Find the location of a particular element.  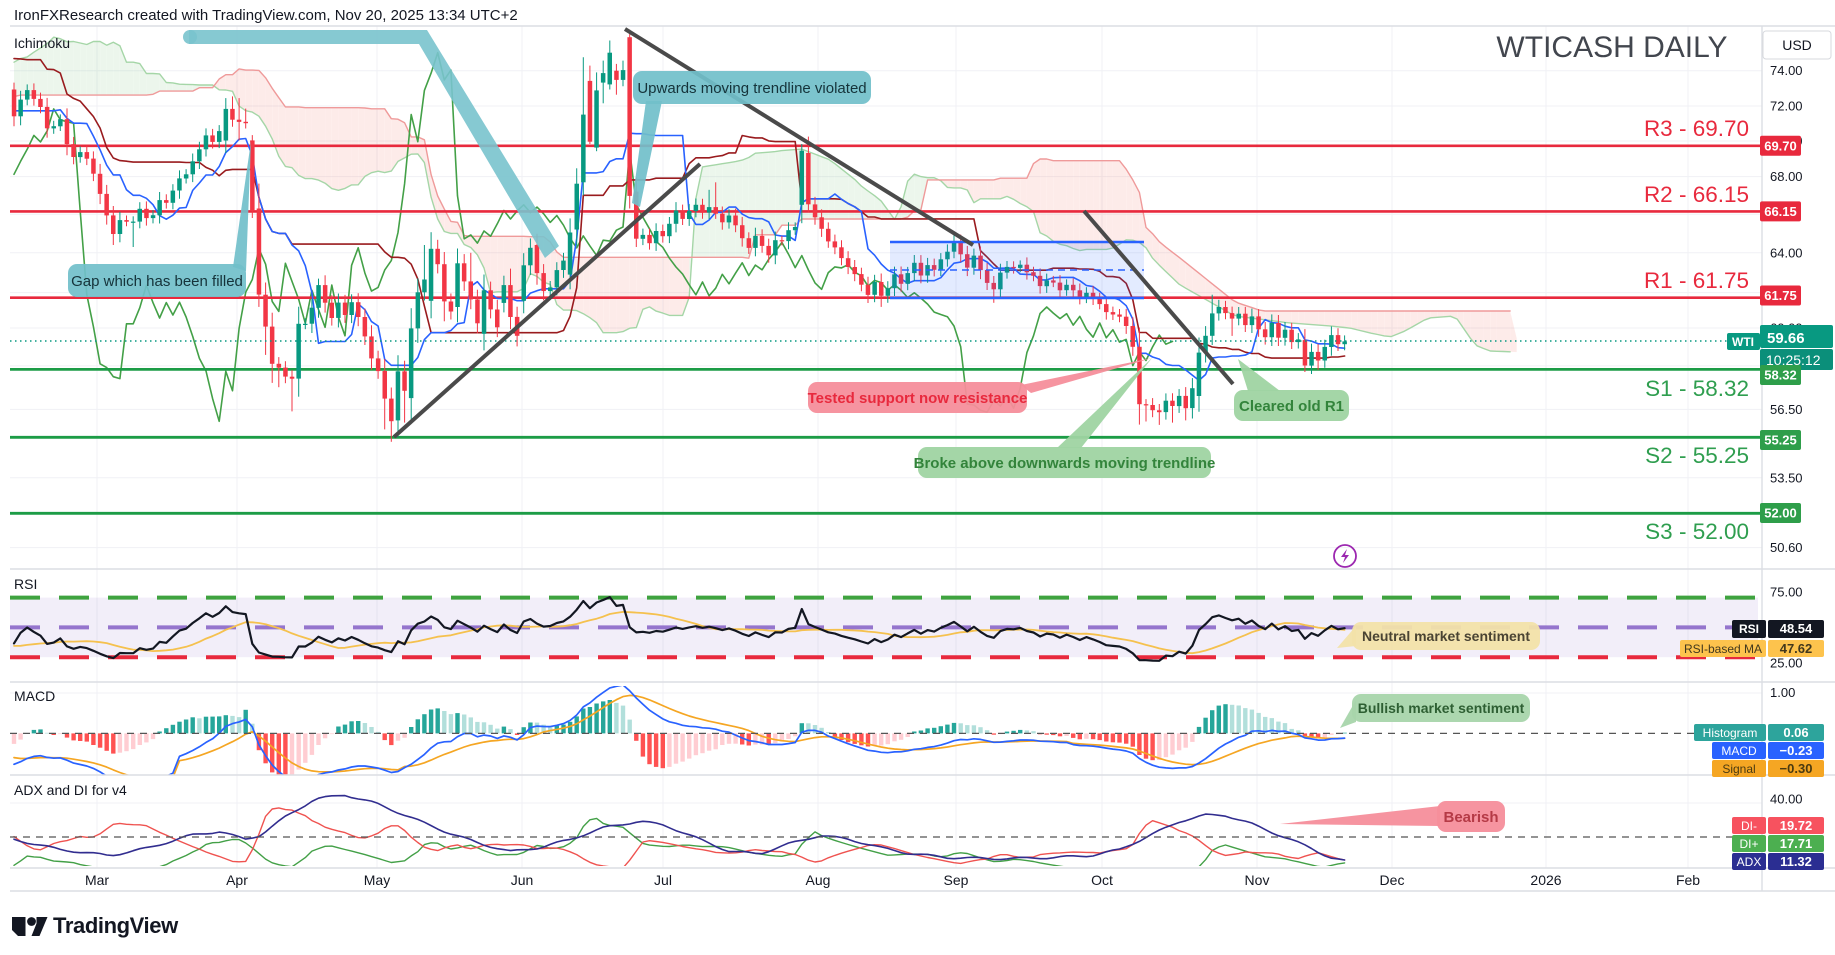

svg-text: Neutral market sentiment is located at coordinates (1446, 636).